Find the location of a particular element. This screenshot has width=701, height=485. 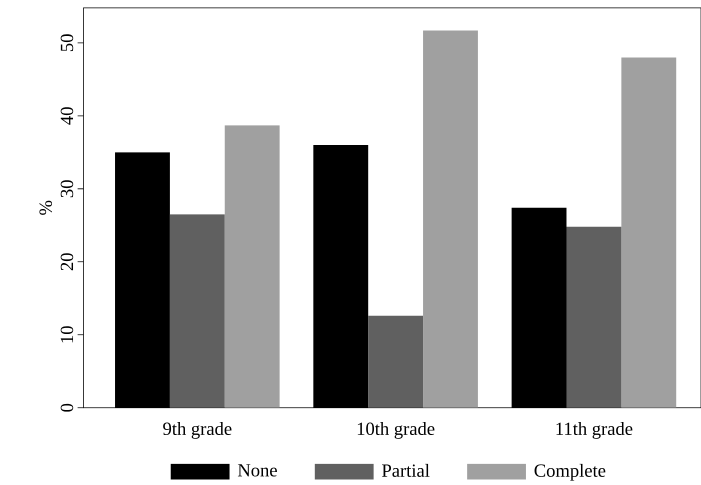

x-tick-label: 11th grade is located at coordinates (594, 430).